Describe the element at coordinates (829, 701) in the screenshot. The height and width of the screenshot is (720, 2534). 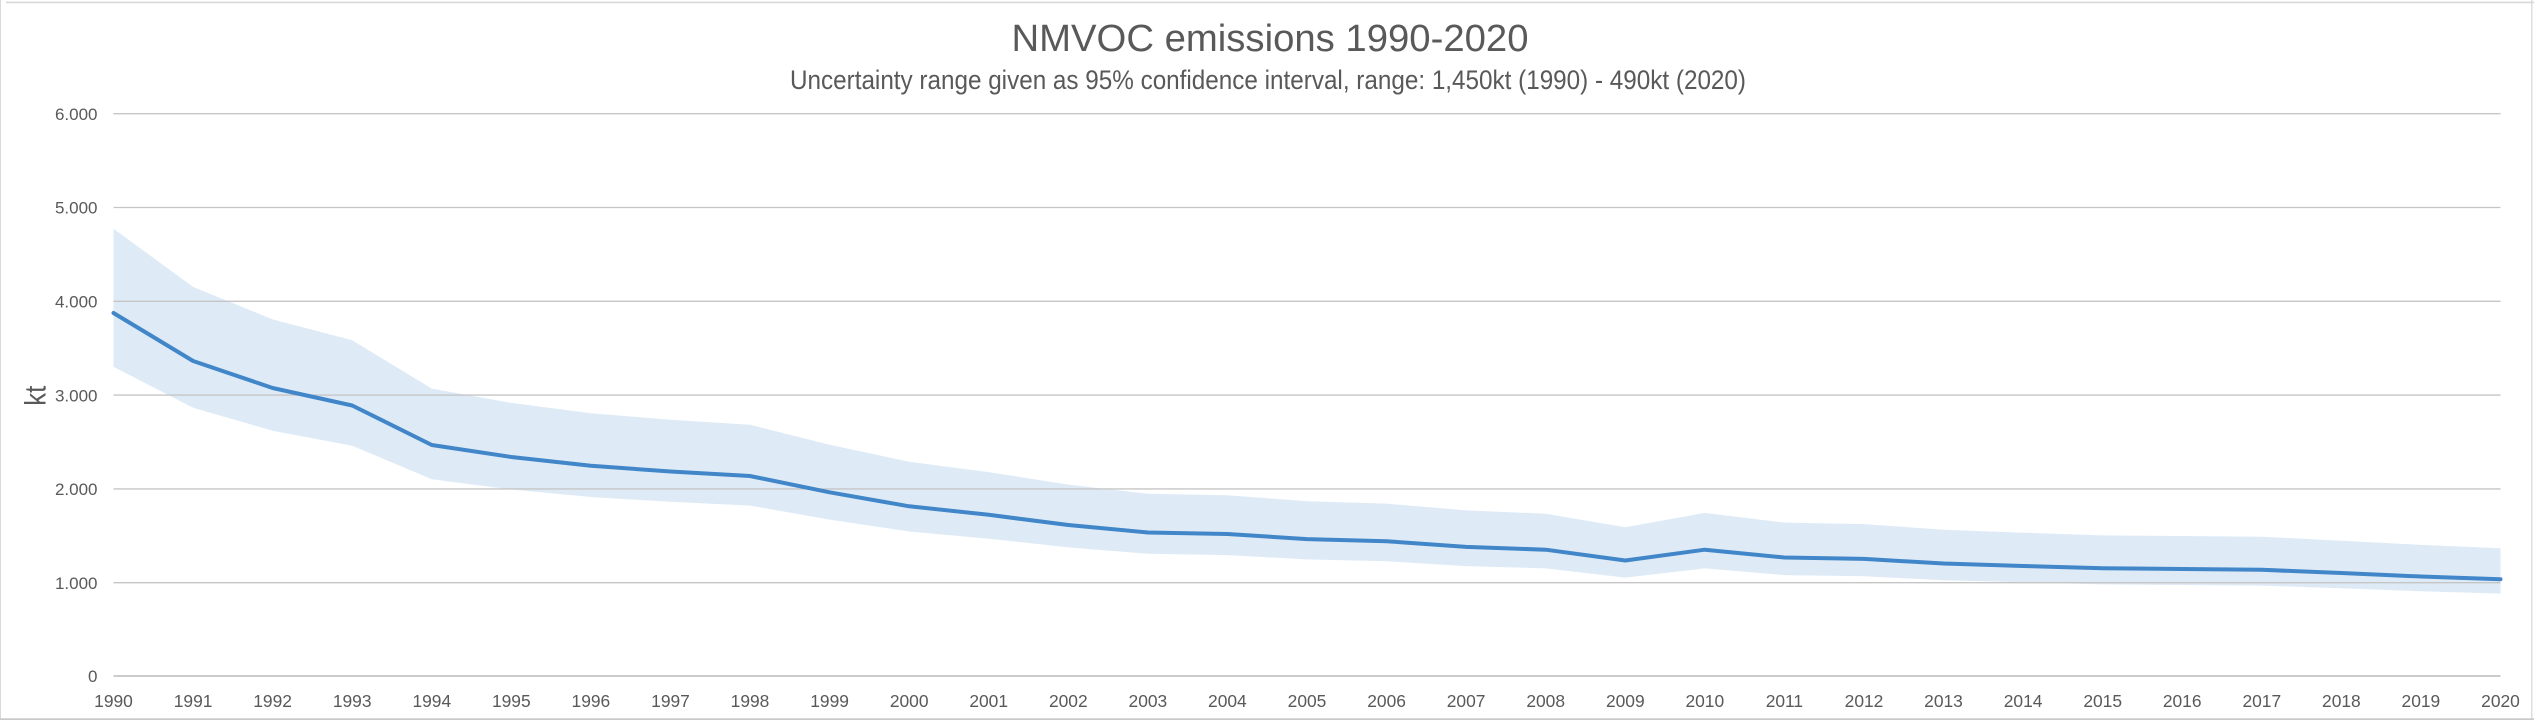
I see `svg-text: 1999` at that location.